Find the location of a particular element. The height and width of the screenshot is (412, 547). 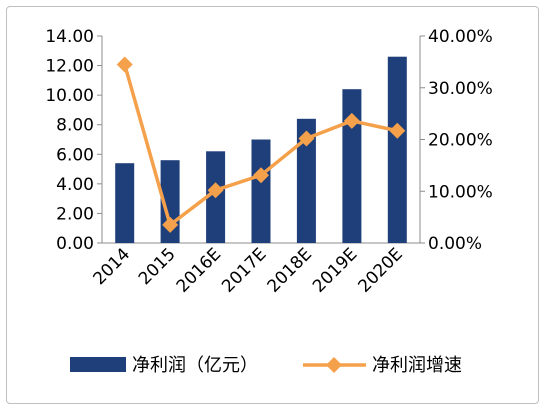

left-tick-label: 10.00 is located at coordinates (69, 96).